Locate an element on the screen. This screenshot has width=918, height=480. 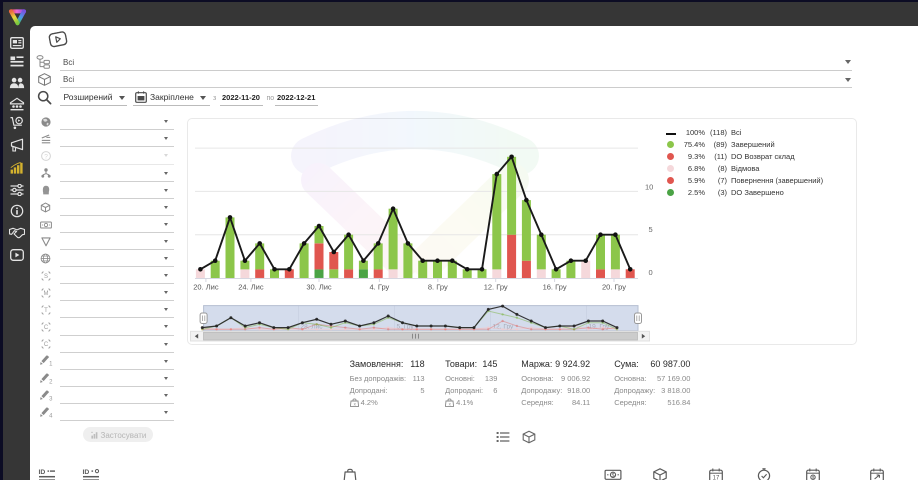
svg-text: 30. Лис is located at coordinates (319, 287).